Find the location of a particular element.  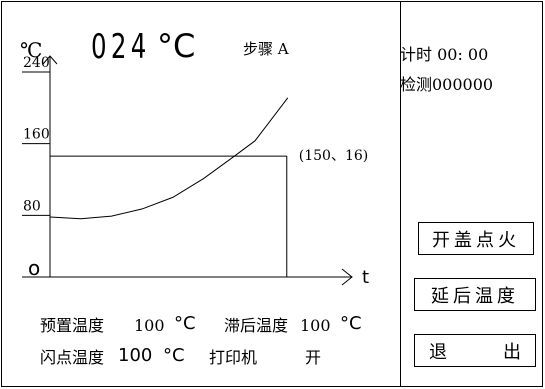

timer-readout: 计时 00: 00 is located at coordinates (444, 54).